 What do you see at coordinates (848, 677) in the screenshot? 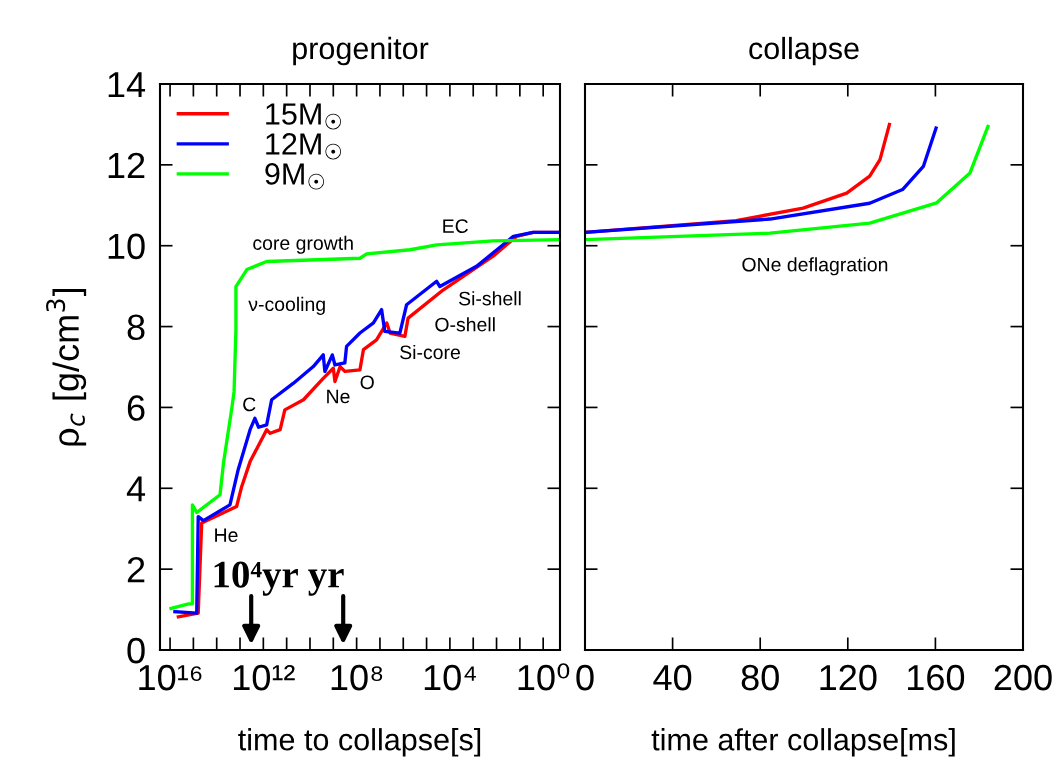
I see `x-tick-label: 120` at bounding box center [848, 677].